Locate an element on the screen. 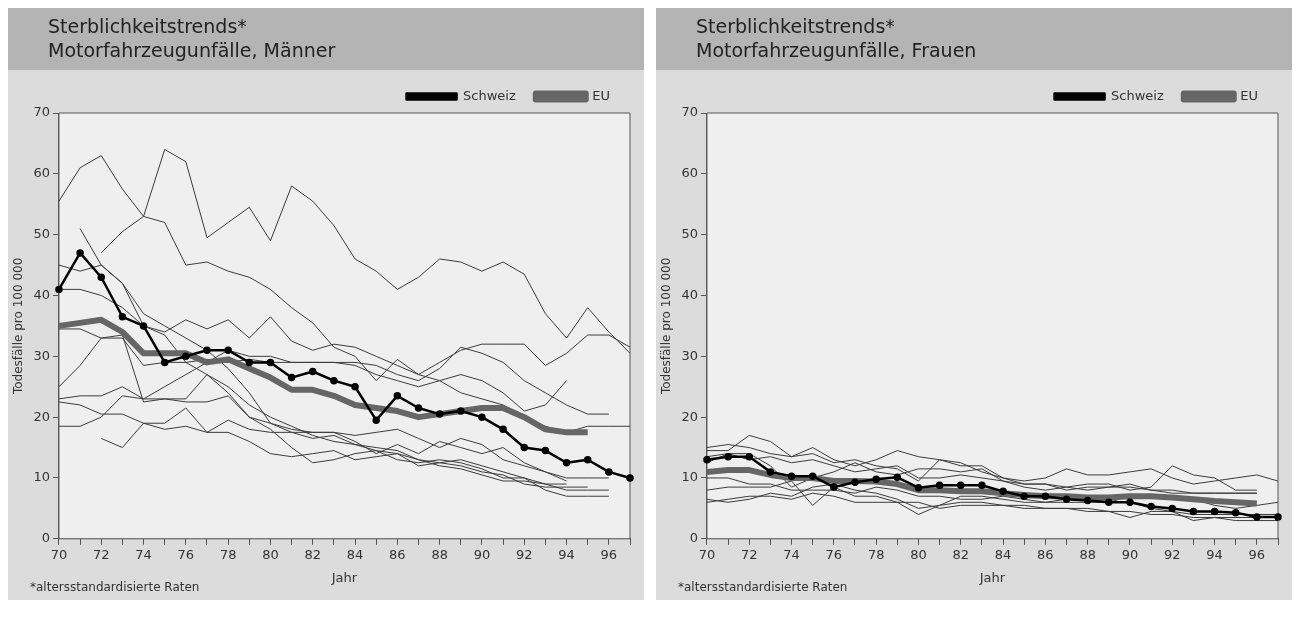 The height and width of the screenshot is (638, 1304). chart-subtitle: Motorfahrzeugunfälle, Frauen is located at coordinates (837, 50).